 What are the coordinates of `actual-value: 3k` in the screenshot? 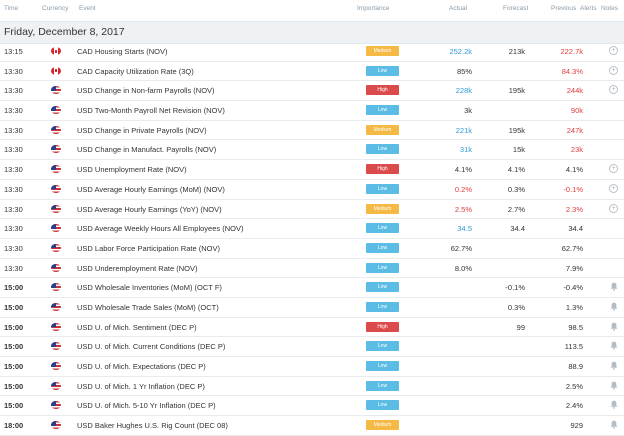 It's located at (468, 111).